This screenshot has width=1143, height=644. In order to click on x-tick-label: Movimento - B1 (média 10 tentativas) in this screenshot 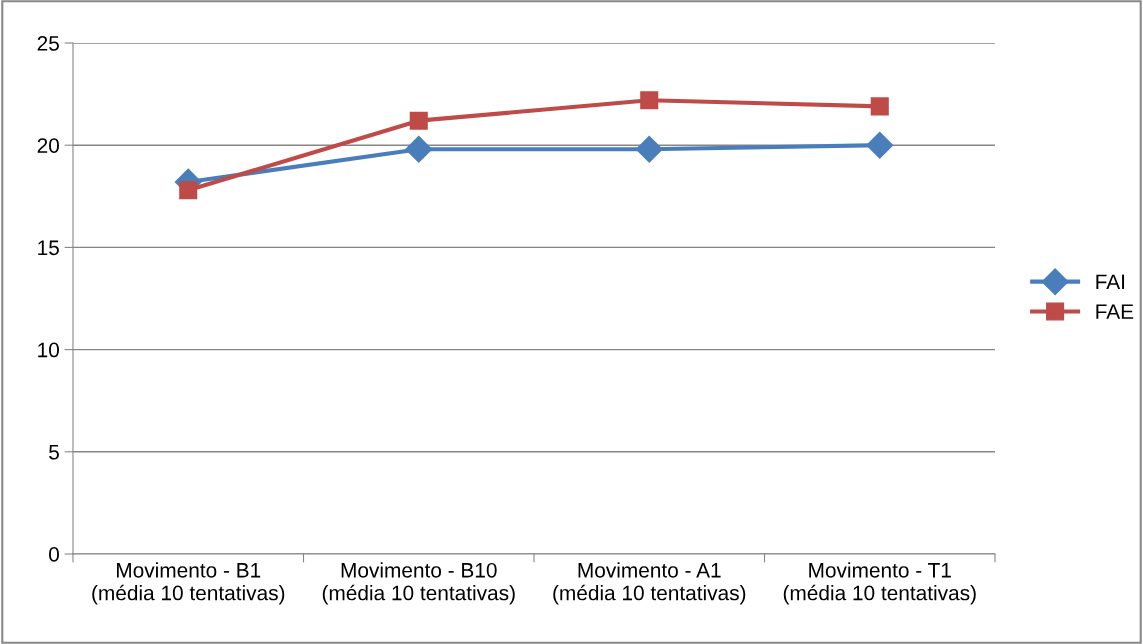, I will do `click(188, 583)`.